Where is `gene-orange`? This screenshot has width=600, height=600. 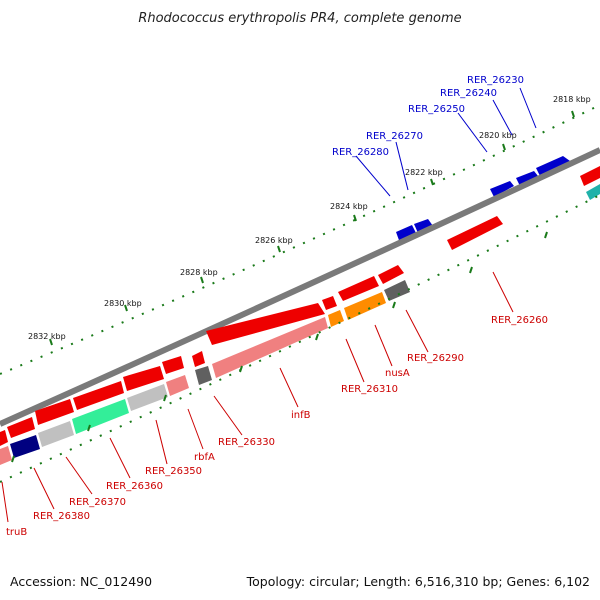 gene-orange is located at coordinates (365, 306).